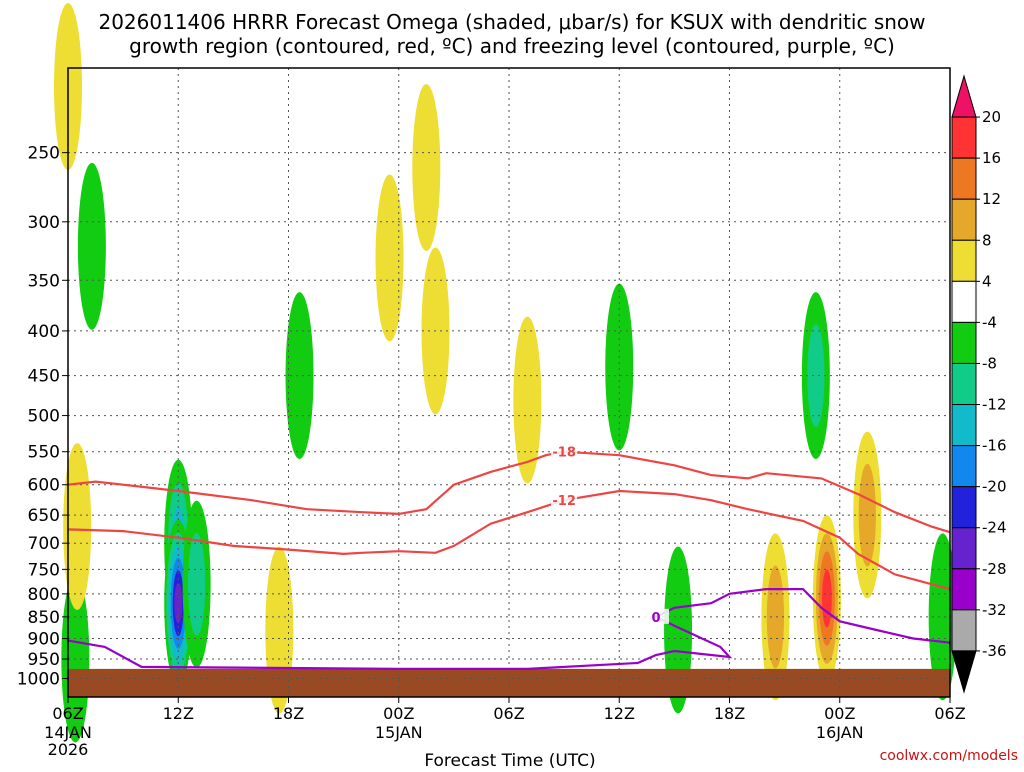 The height and width of the screenshot is (772, 1024). I want to click on x-tick-label-48: 06Z, so click(949, 713).